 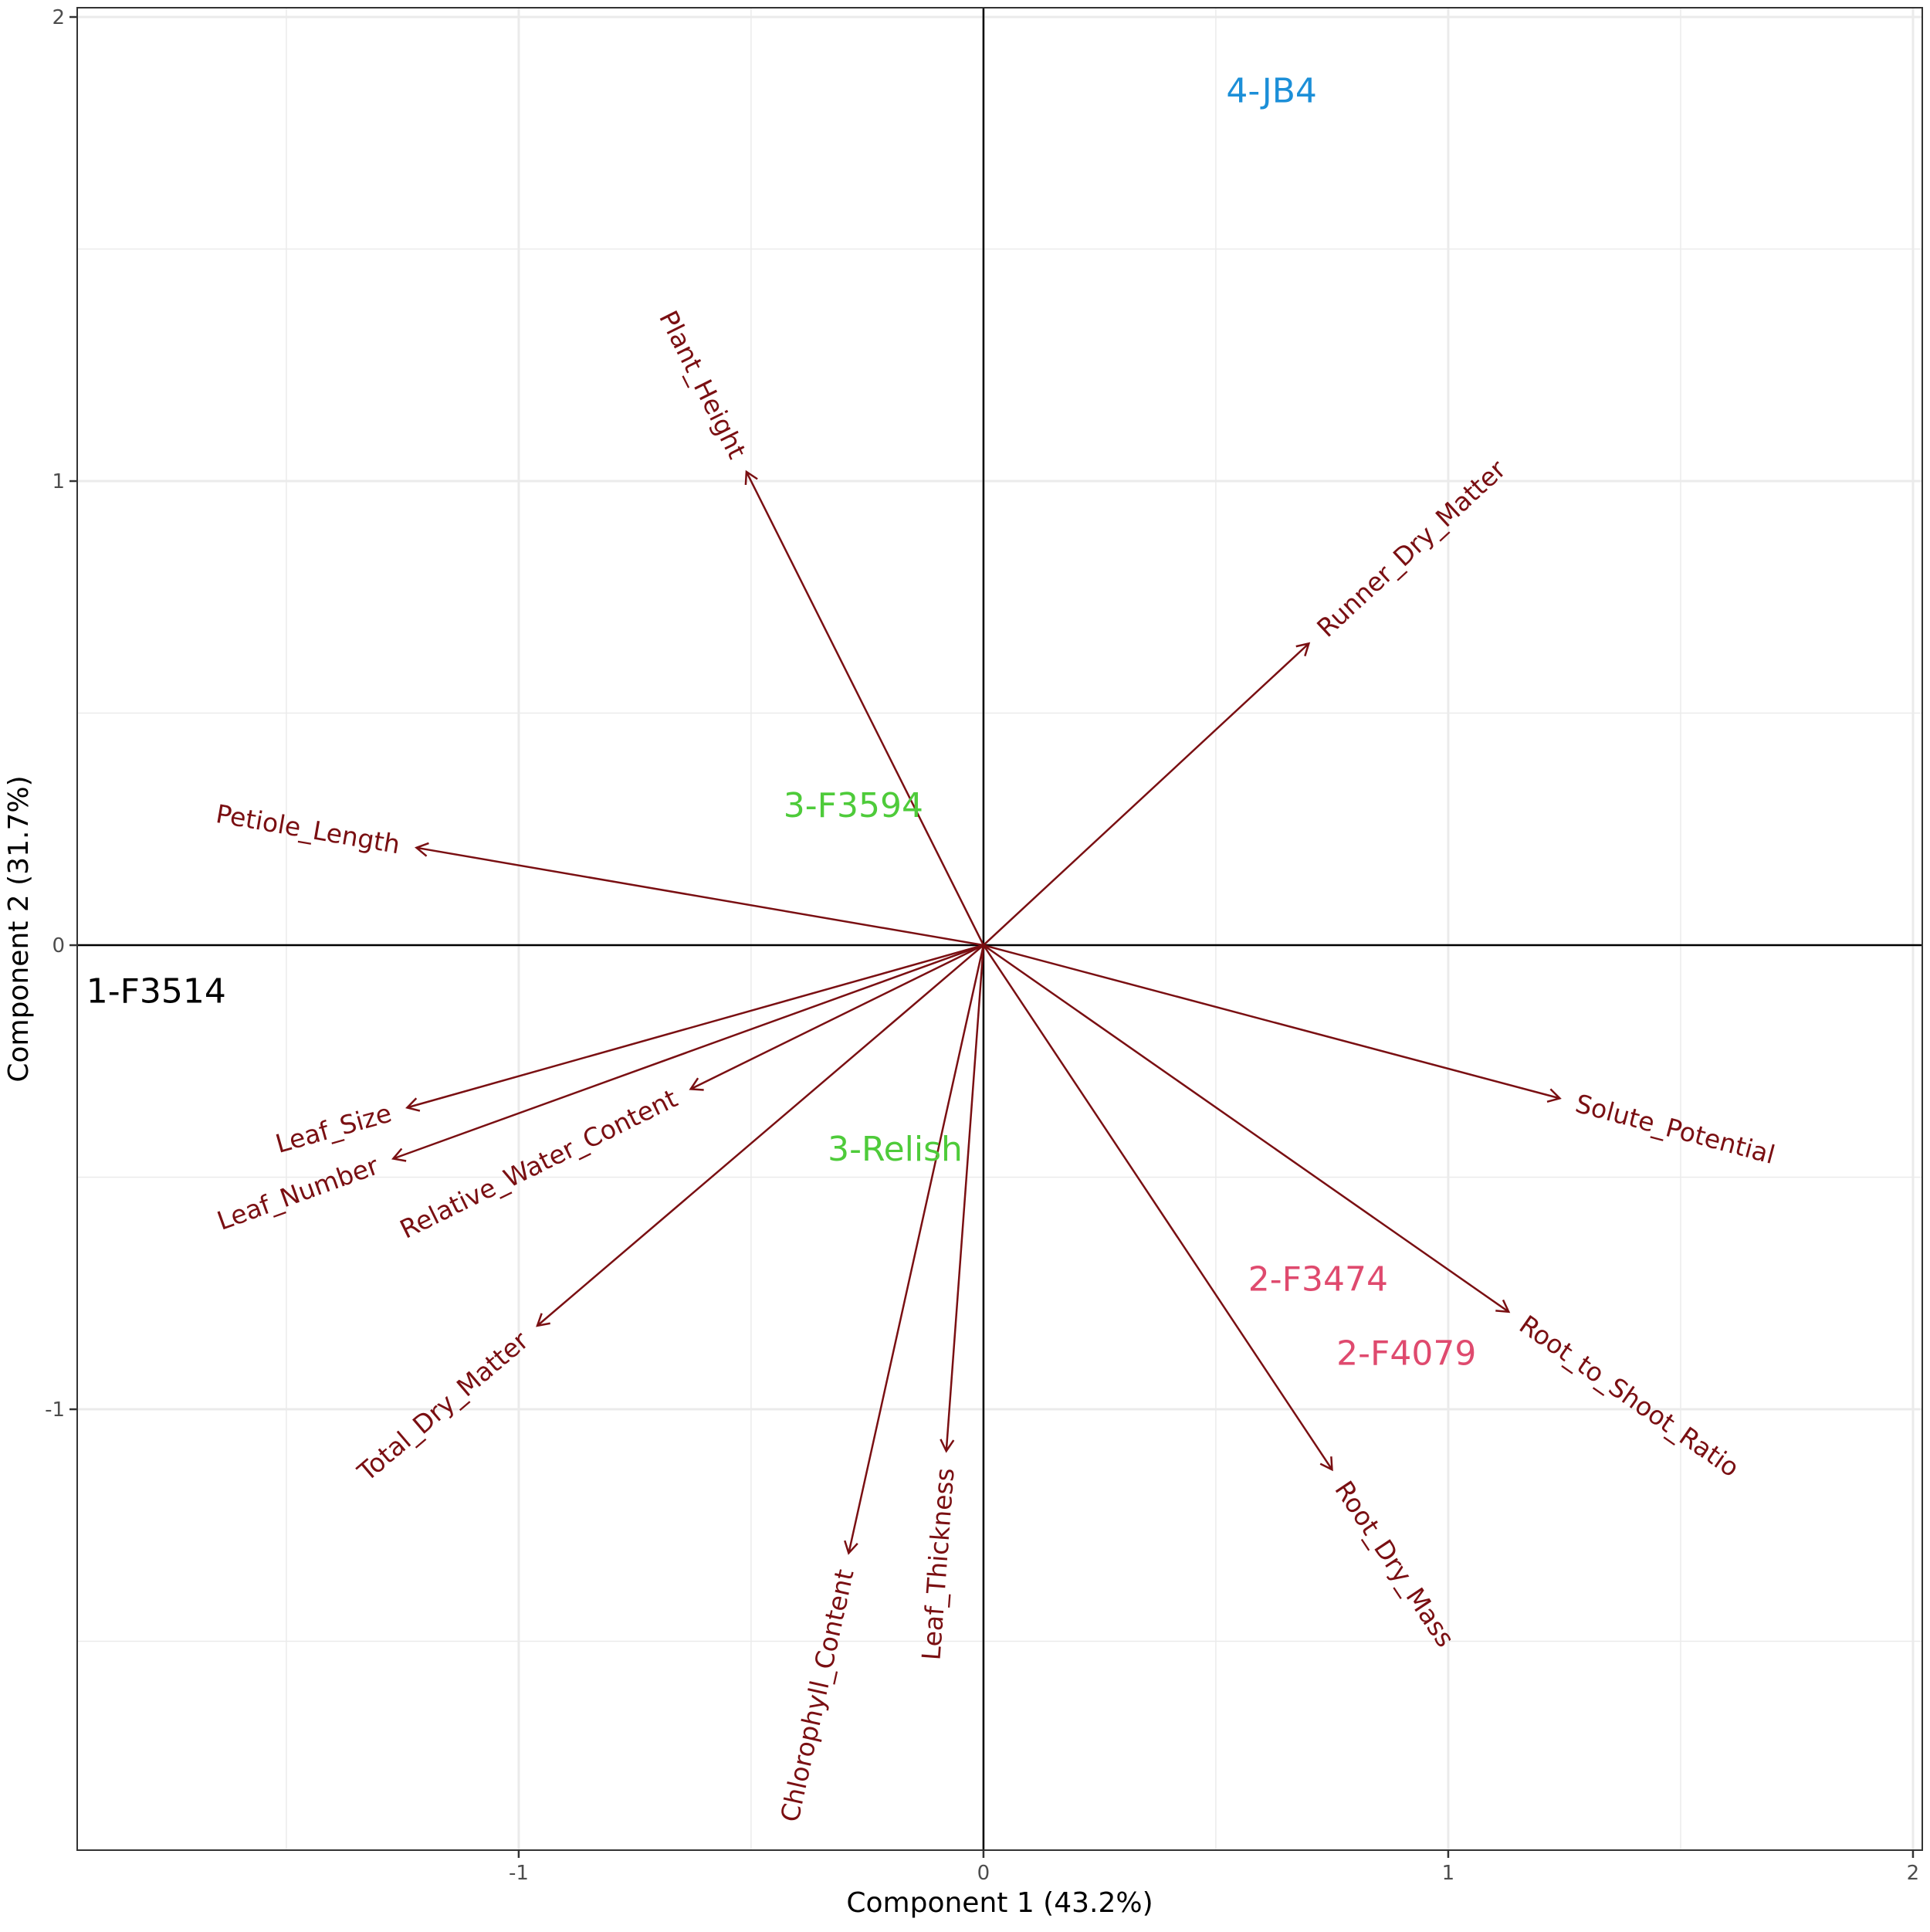 I want to click on sample-label: 1-F3514, so click(x=156, y=992).